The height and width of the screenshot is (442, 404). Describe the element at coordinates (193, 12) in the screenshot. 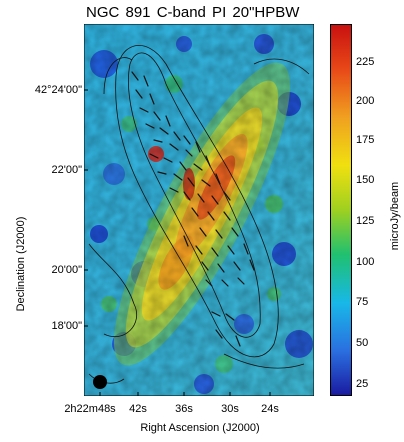

I see `figure-title: NGC 891 C-band PI 20"HPBW` at that location.